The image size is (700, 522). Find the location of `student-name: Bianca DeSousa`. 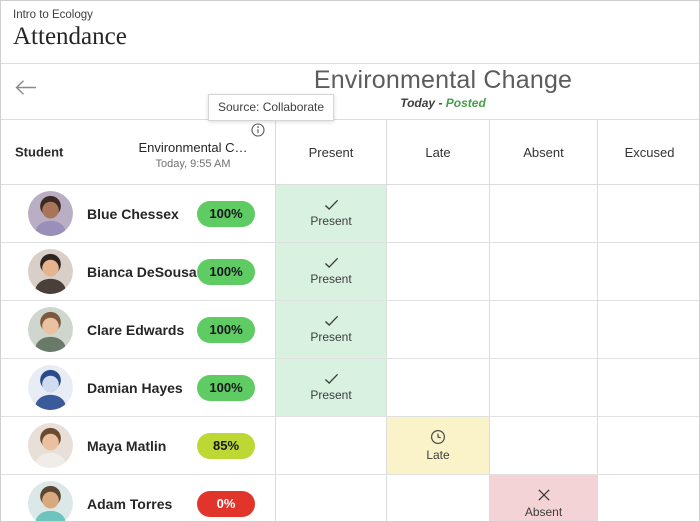

student-name: Bianca DeSousa is located at coordinates (142, 271).